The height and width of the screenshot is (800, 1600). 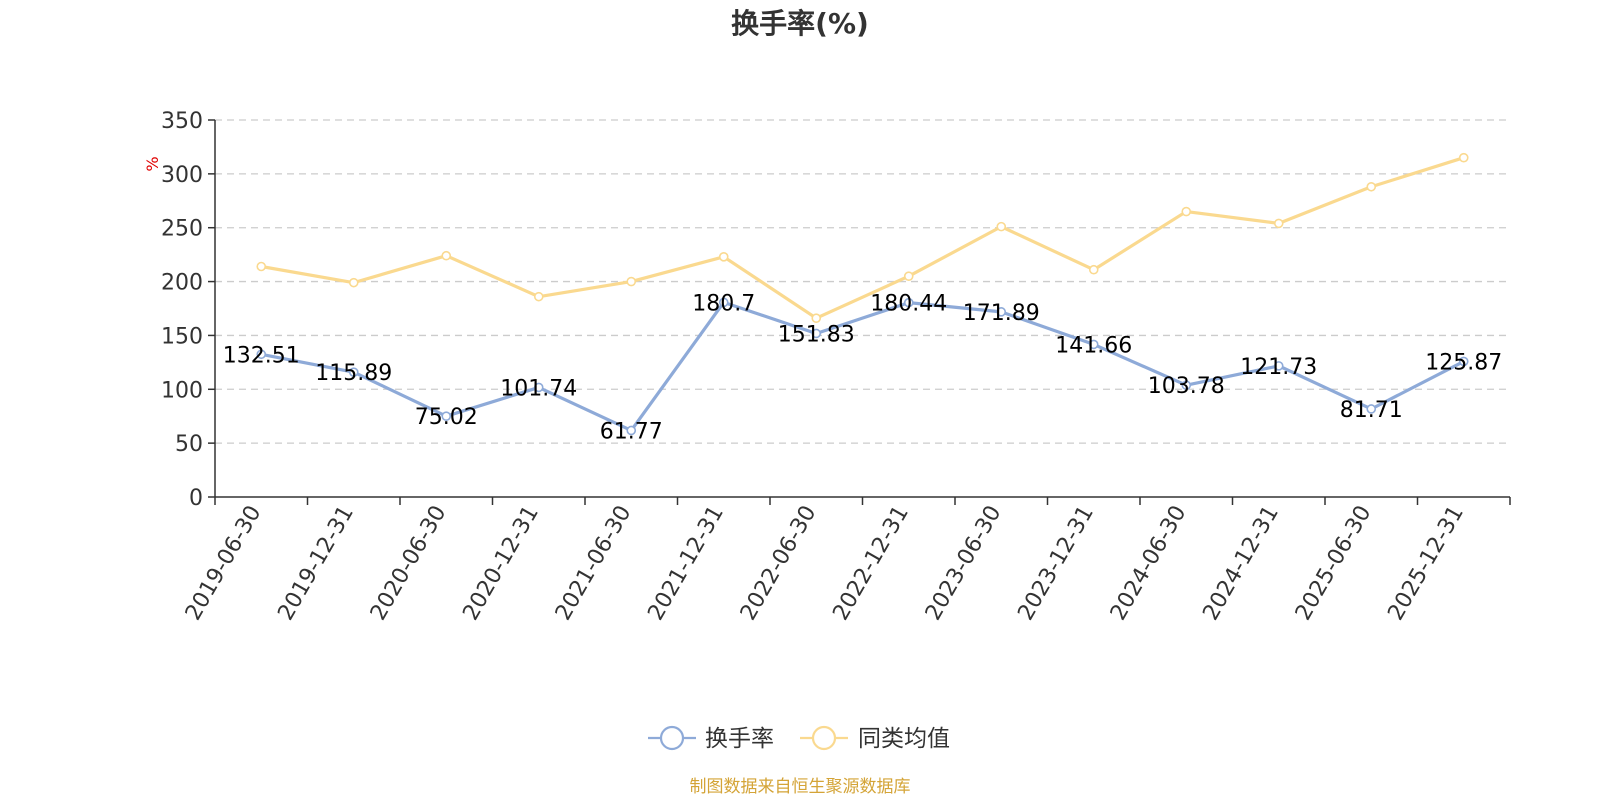 I want to click on y-tick-label: 150, so click(x=182, y=336).